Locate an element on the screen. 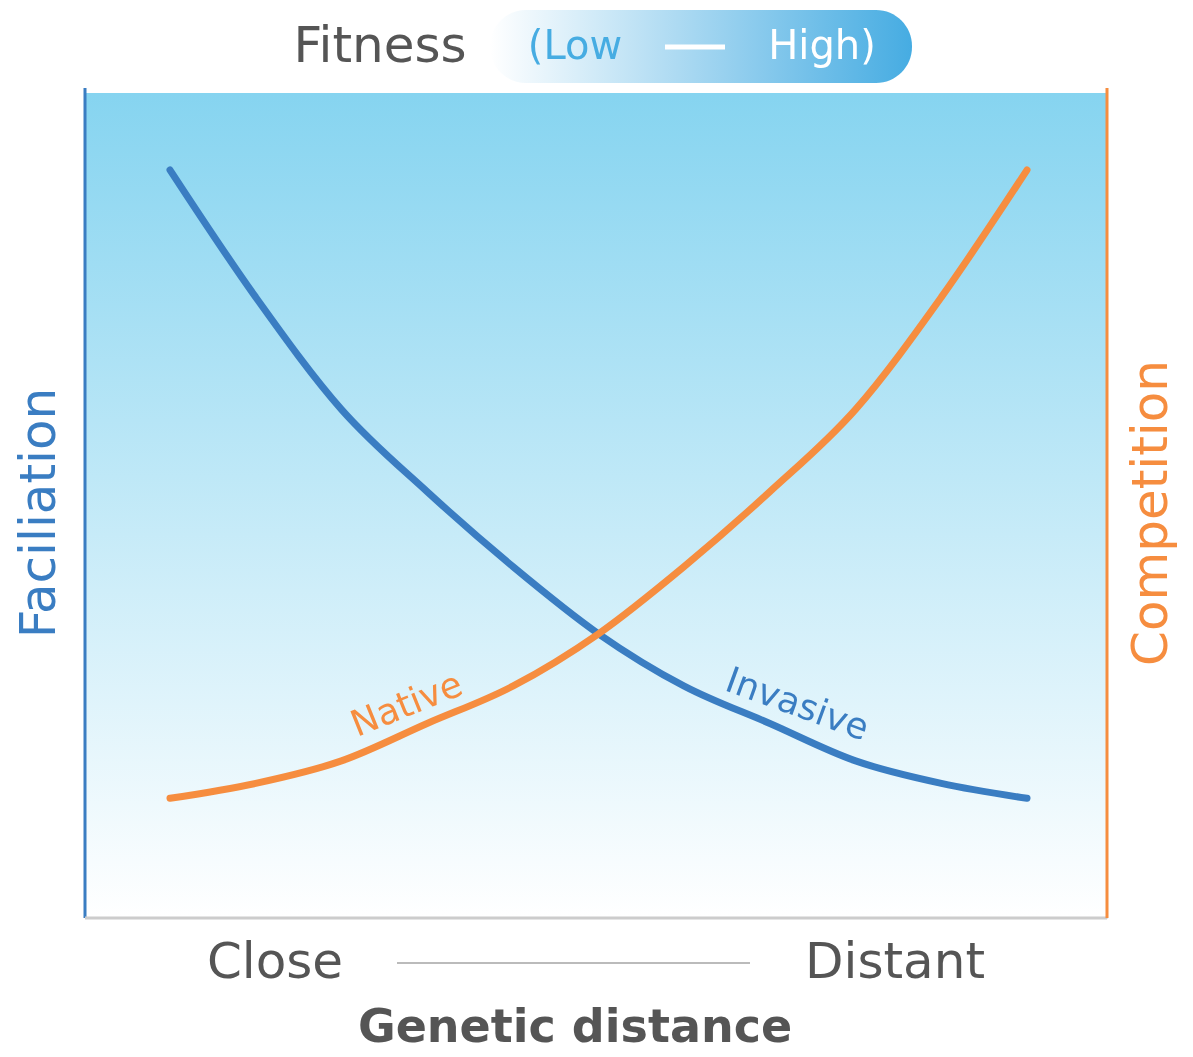 The width and height of the screenshot is (1193, 1057). y-axis-title: Faciliation is located at coordinates (38, 513).